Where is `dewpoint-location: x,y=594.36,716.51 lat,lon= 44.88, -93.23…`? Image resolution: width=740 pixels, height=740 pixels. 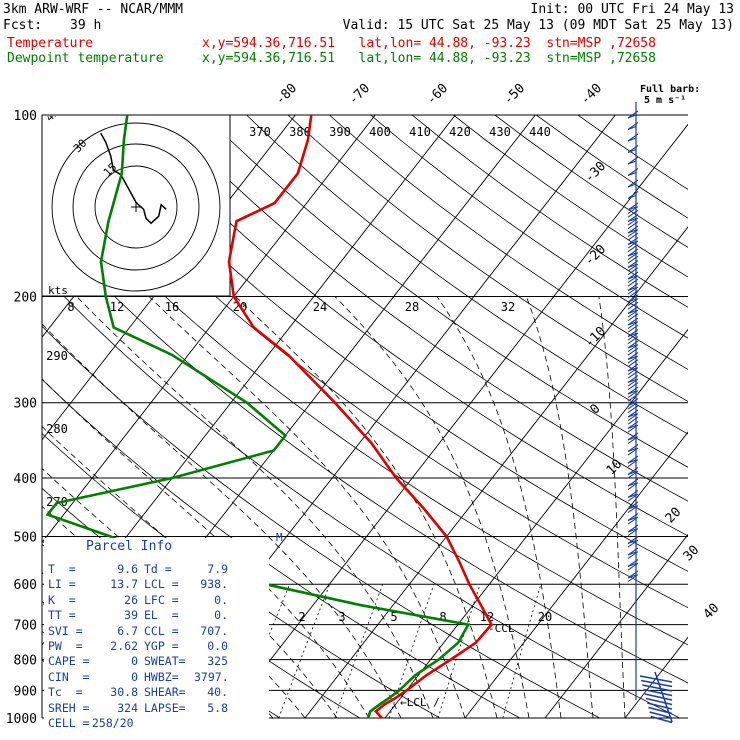
dewpoint-location: x,y=594.36,716.51 lat,lon= 44.88, -93.23… is located at coordinates (429, 58).